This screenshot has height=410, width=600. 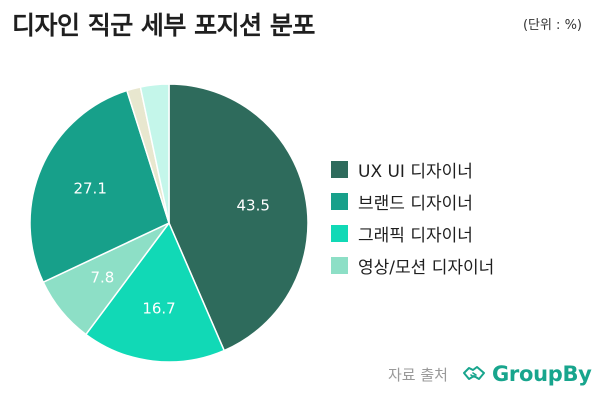 What do you see at coordinates (552, 25) in the screenshot?
I see `unit-label: (단위 : %)` at bounding box center [552, 25].